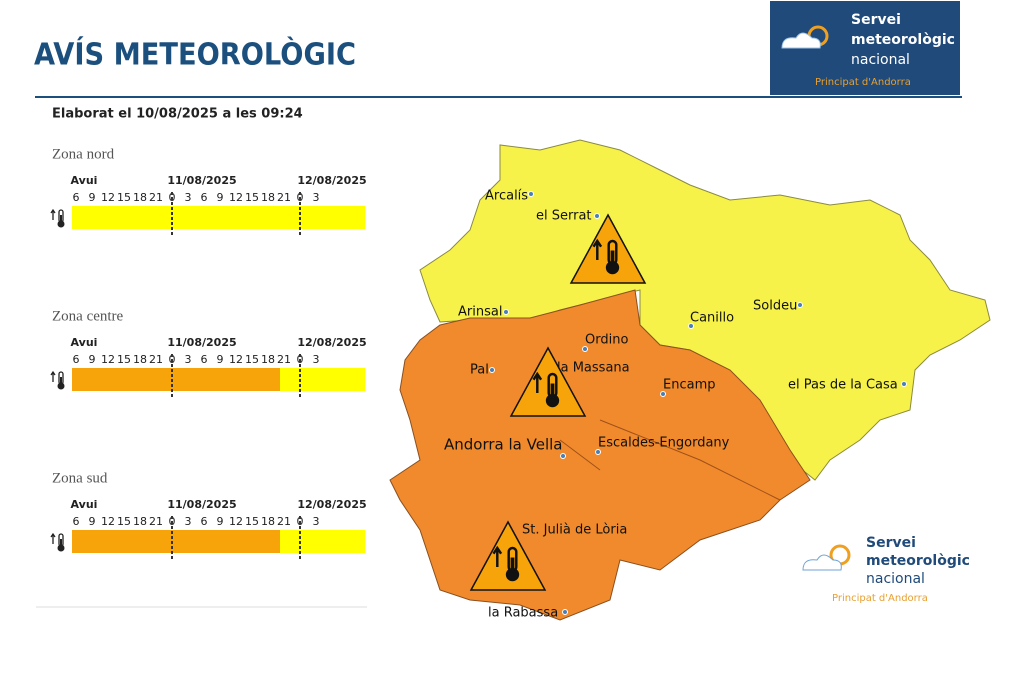 The height and width of the screenshot is (692, 1028). I want to click on place-label: St. Julià de Lòria, so click(574, 530).